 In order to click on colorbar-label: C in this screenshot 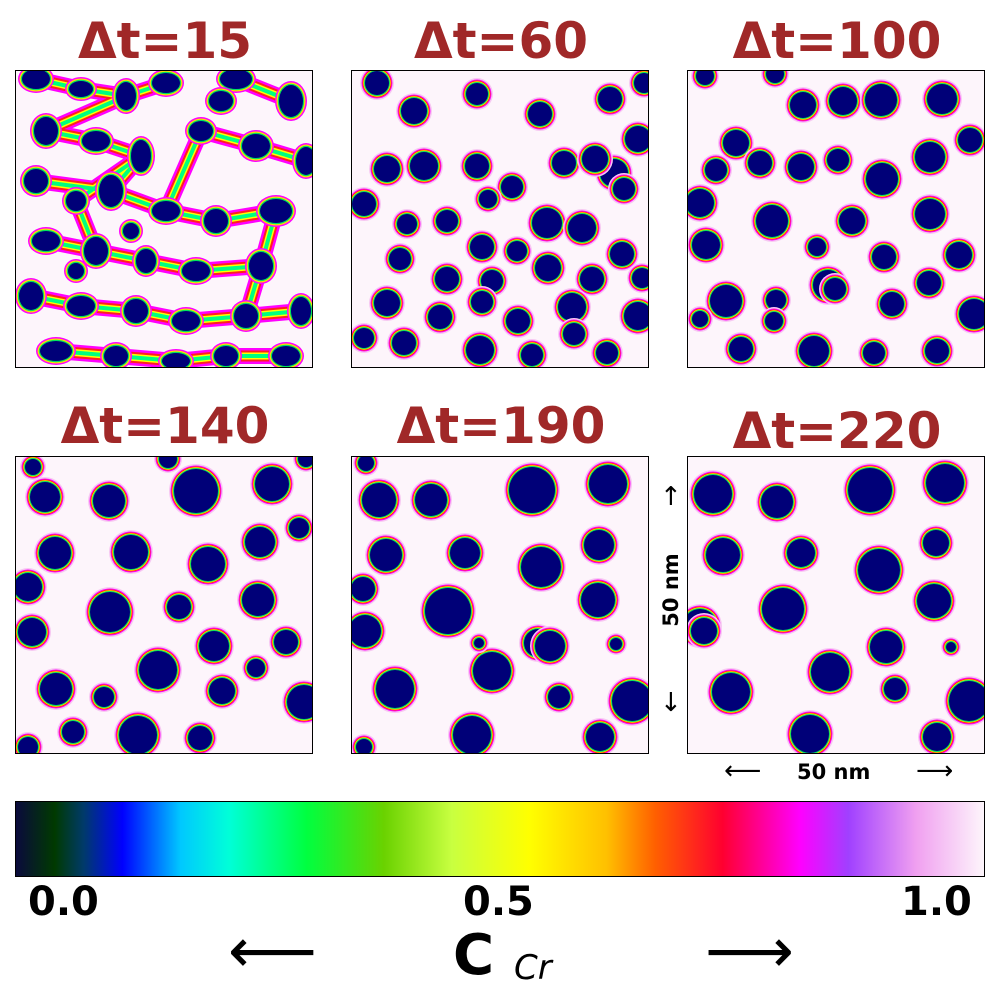, I will do `click(474, 955)`.